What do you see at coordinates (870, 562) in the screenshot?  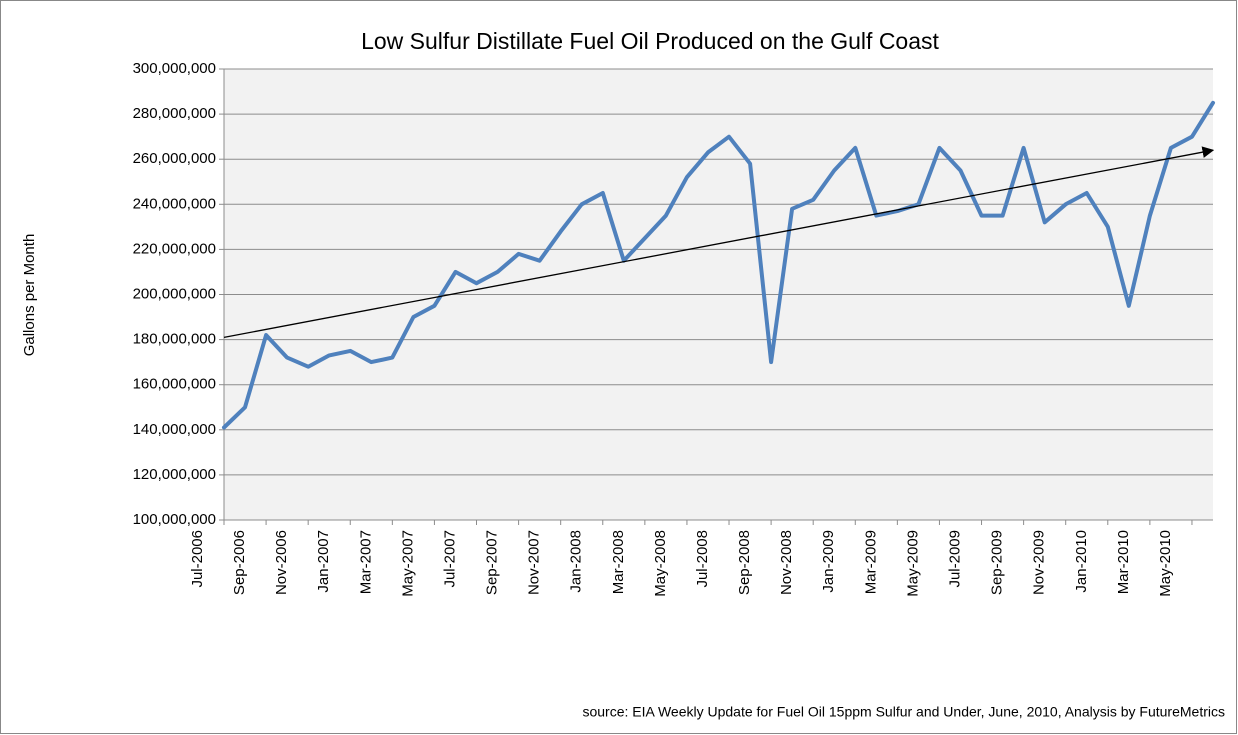 I see `x-tick-label: Mar-2009` at bounding box center [870, 562].